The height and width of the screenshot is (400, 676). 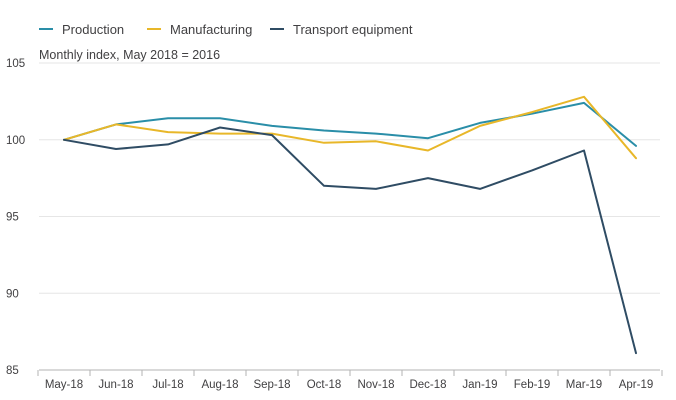 What do you see at coordinates (12, 371) in the screenshot?
I see `y-tick-label: 85` at bounding box center [12, 371].